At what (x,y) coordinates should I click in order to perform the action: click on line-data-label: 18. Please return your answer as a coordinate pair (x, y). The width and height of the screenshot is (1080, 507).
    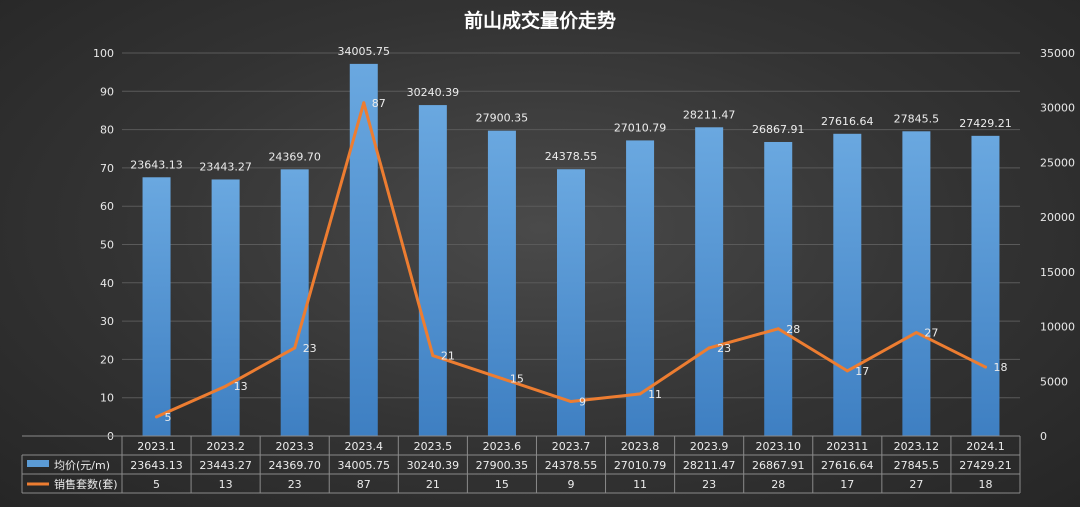
    Looking at the image, I should click on (1000, 367).